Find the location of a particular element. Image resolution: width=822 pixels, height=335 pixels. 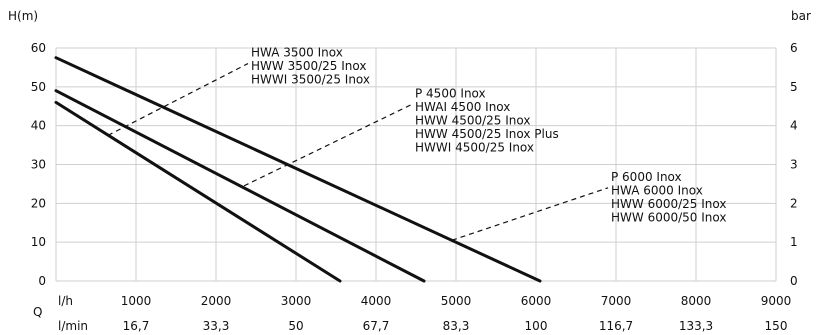

x-unit-lmin: l/min is located at coordinates (73, 326).